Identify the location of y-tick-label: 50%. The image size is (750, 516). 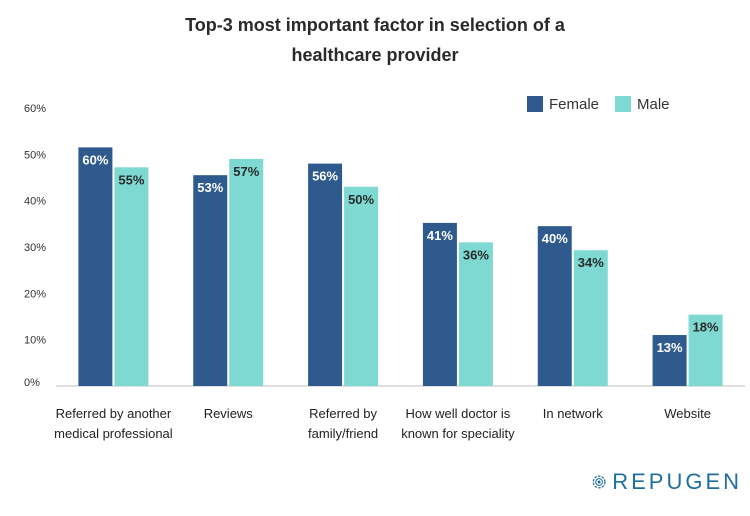
(35, 155).